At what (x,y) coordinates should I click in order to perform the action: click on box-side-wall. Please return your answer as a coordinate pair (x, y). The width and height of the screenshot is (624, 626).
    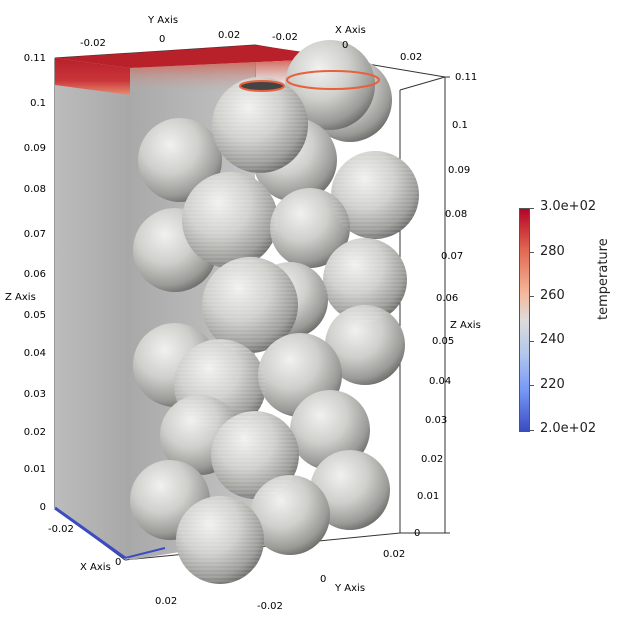
    Looking at the image, I should click on (92, 309).